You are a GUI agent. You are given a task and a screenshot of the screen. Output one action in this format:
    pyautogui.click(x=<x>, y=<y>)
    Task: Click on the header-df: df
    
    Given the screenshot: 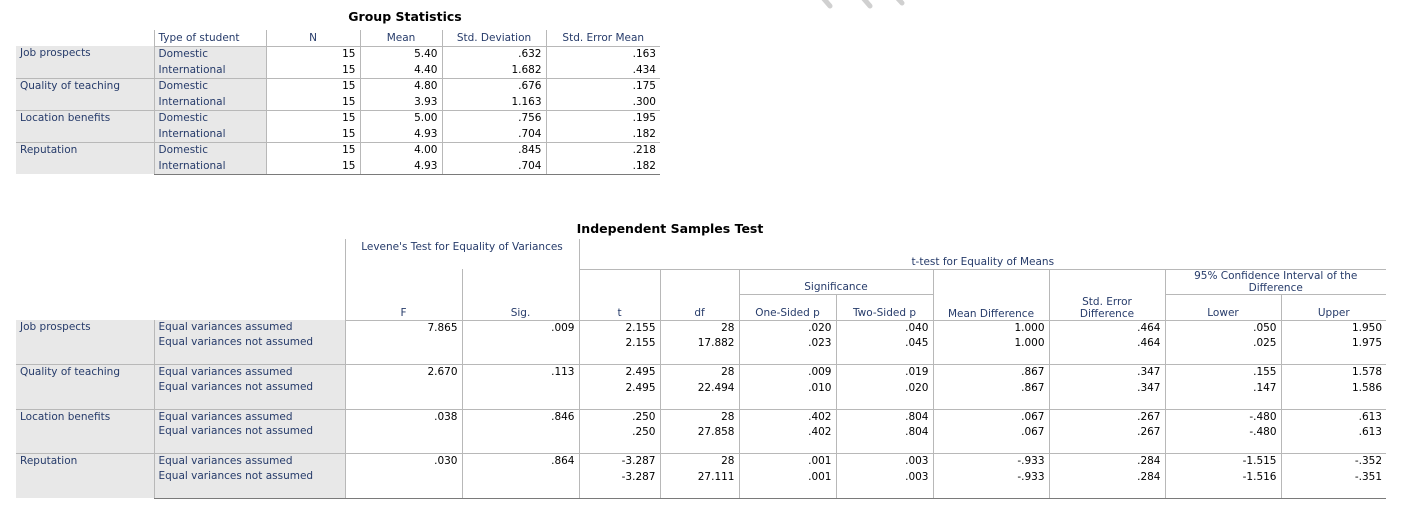 What is the action you would take?
    pyautogui.click(x=699, y=307)
    